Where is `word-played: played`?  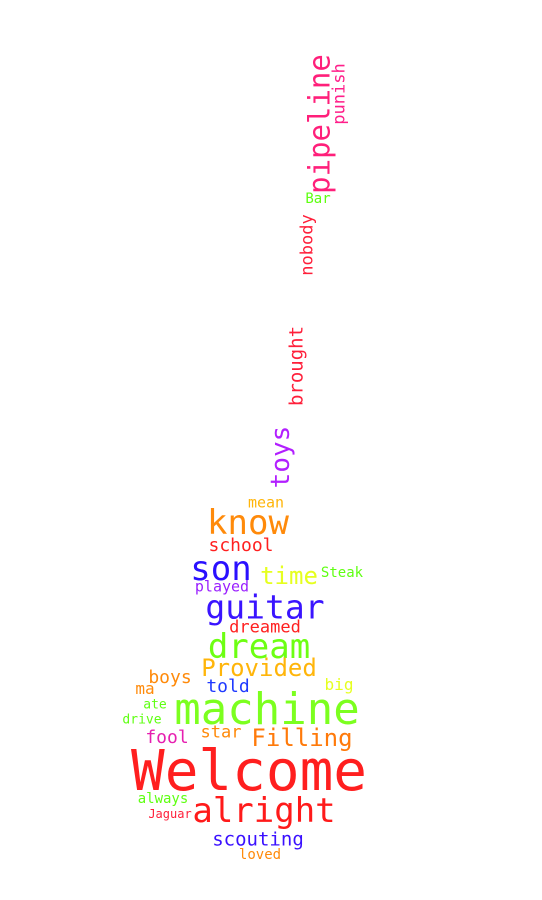
word-played: played is located at coordinates (222, 586).